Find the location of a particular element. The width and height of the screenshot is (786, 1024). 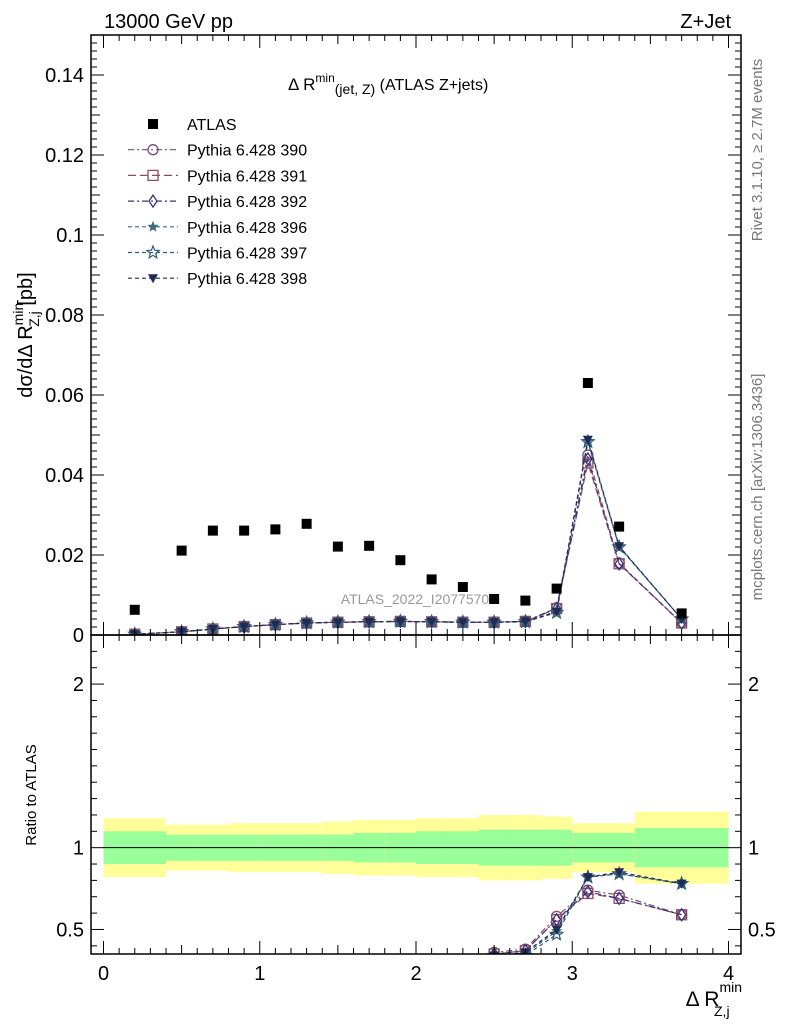

header-left: 13000 GeV pp is located at coordinates (168, 22).